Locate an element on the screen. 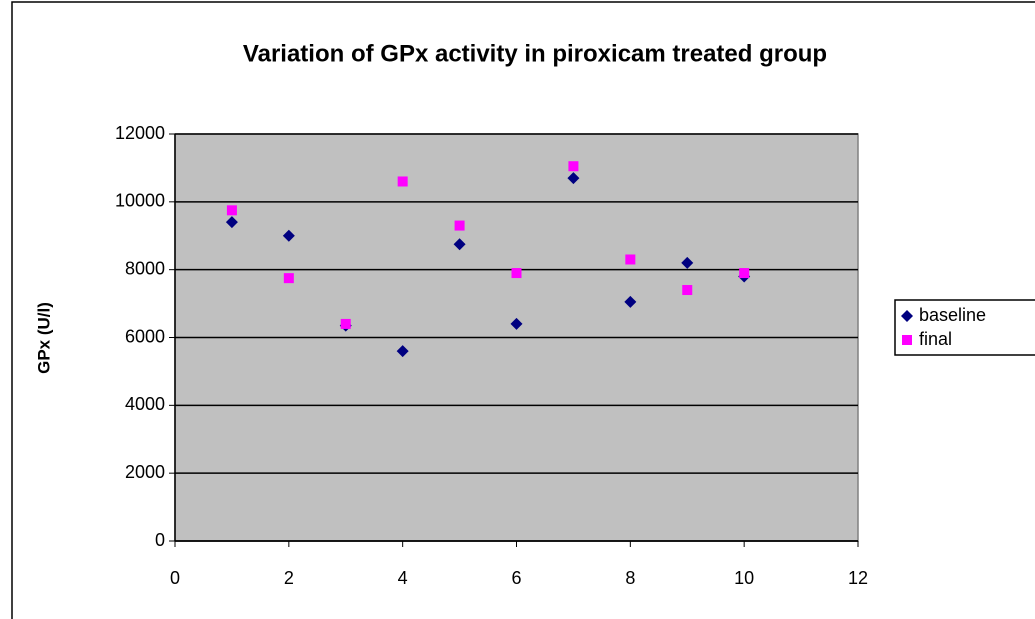  y-tick-label: 4000 is located at coordinates (145, 404).